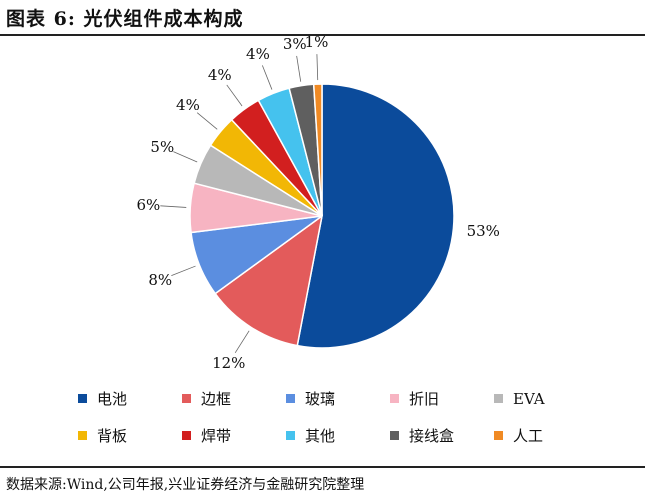  Describe the element at coordinates (442, 398) in the screenshot. I see `legend-item-3: 折旧` at that location.